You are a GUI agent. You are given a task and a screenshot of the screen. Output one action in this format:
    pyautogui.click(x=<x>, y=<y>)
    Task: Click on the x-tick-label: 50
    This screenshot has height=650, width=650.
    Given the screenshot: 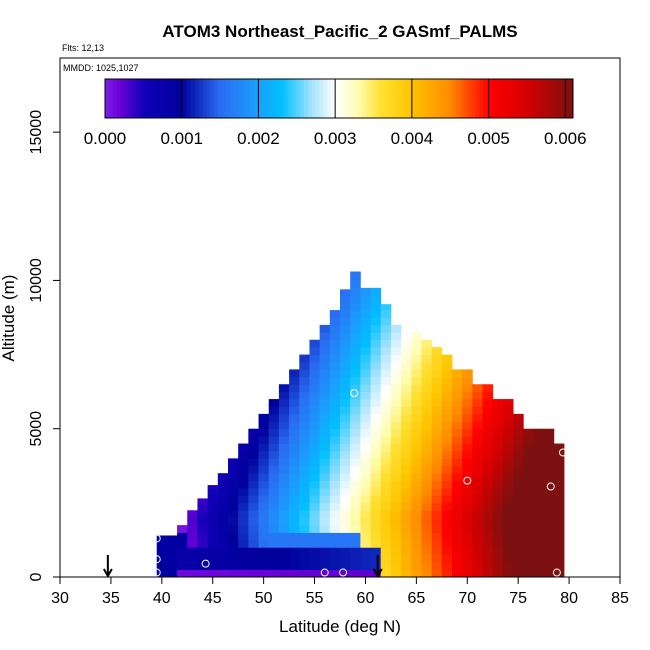 What is the action you would take?
    pyautogui.click(x=264, y=598)
    